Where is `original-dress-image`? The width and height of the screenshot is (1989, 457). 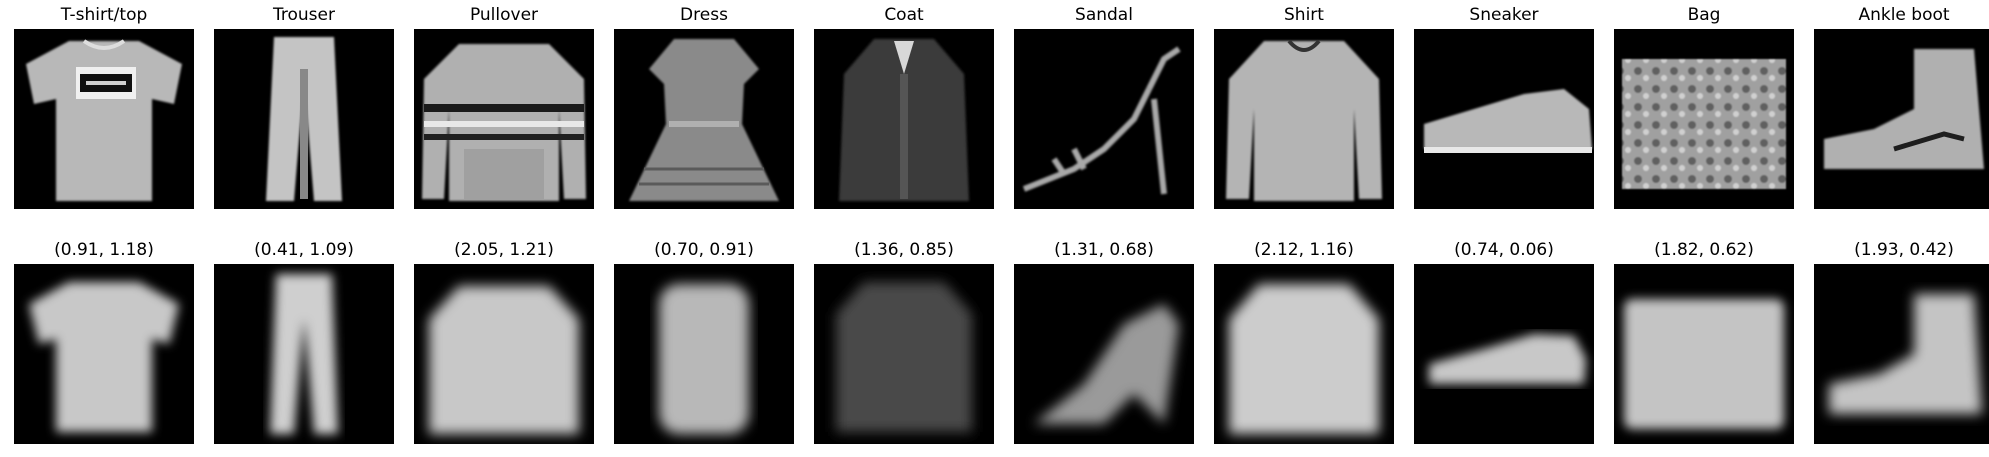
original-dress-image is located at coordinates (704, 119).